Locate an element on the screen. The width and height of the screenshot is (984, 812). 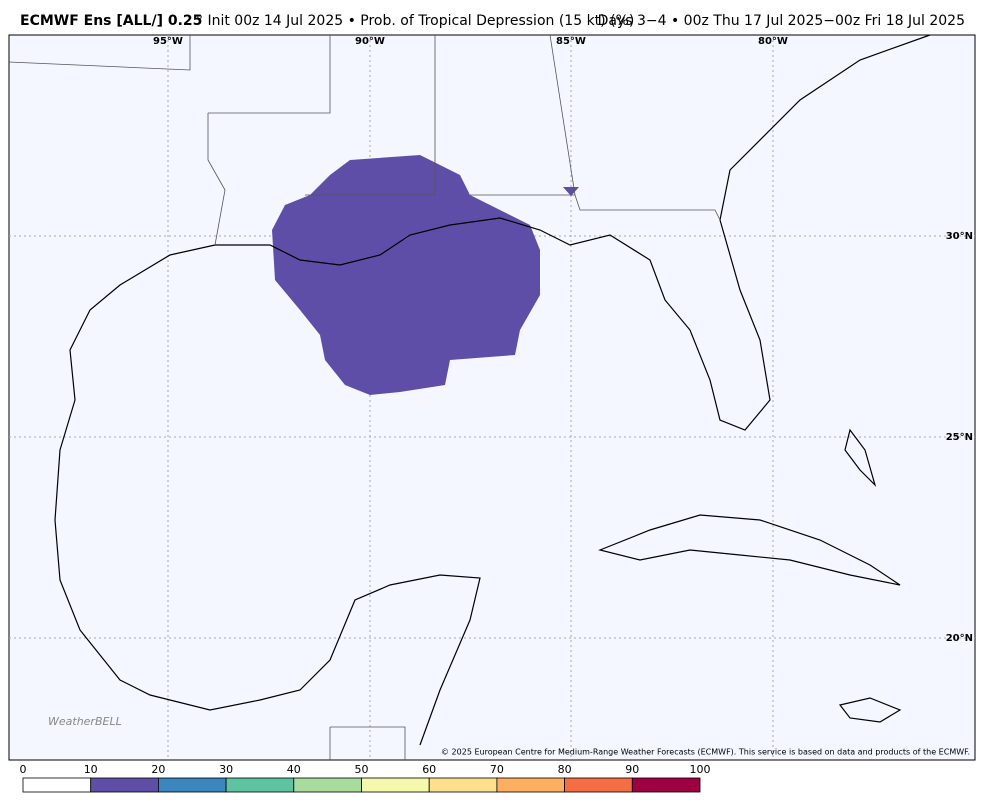
lat-label: 25°N is located at coordinates (959, 437).